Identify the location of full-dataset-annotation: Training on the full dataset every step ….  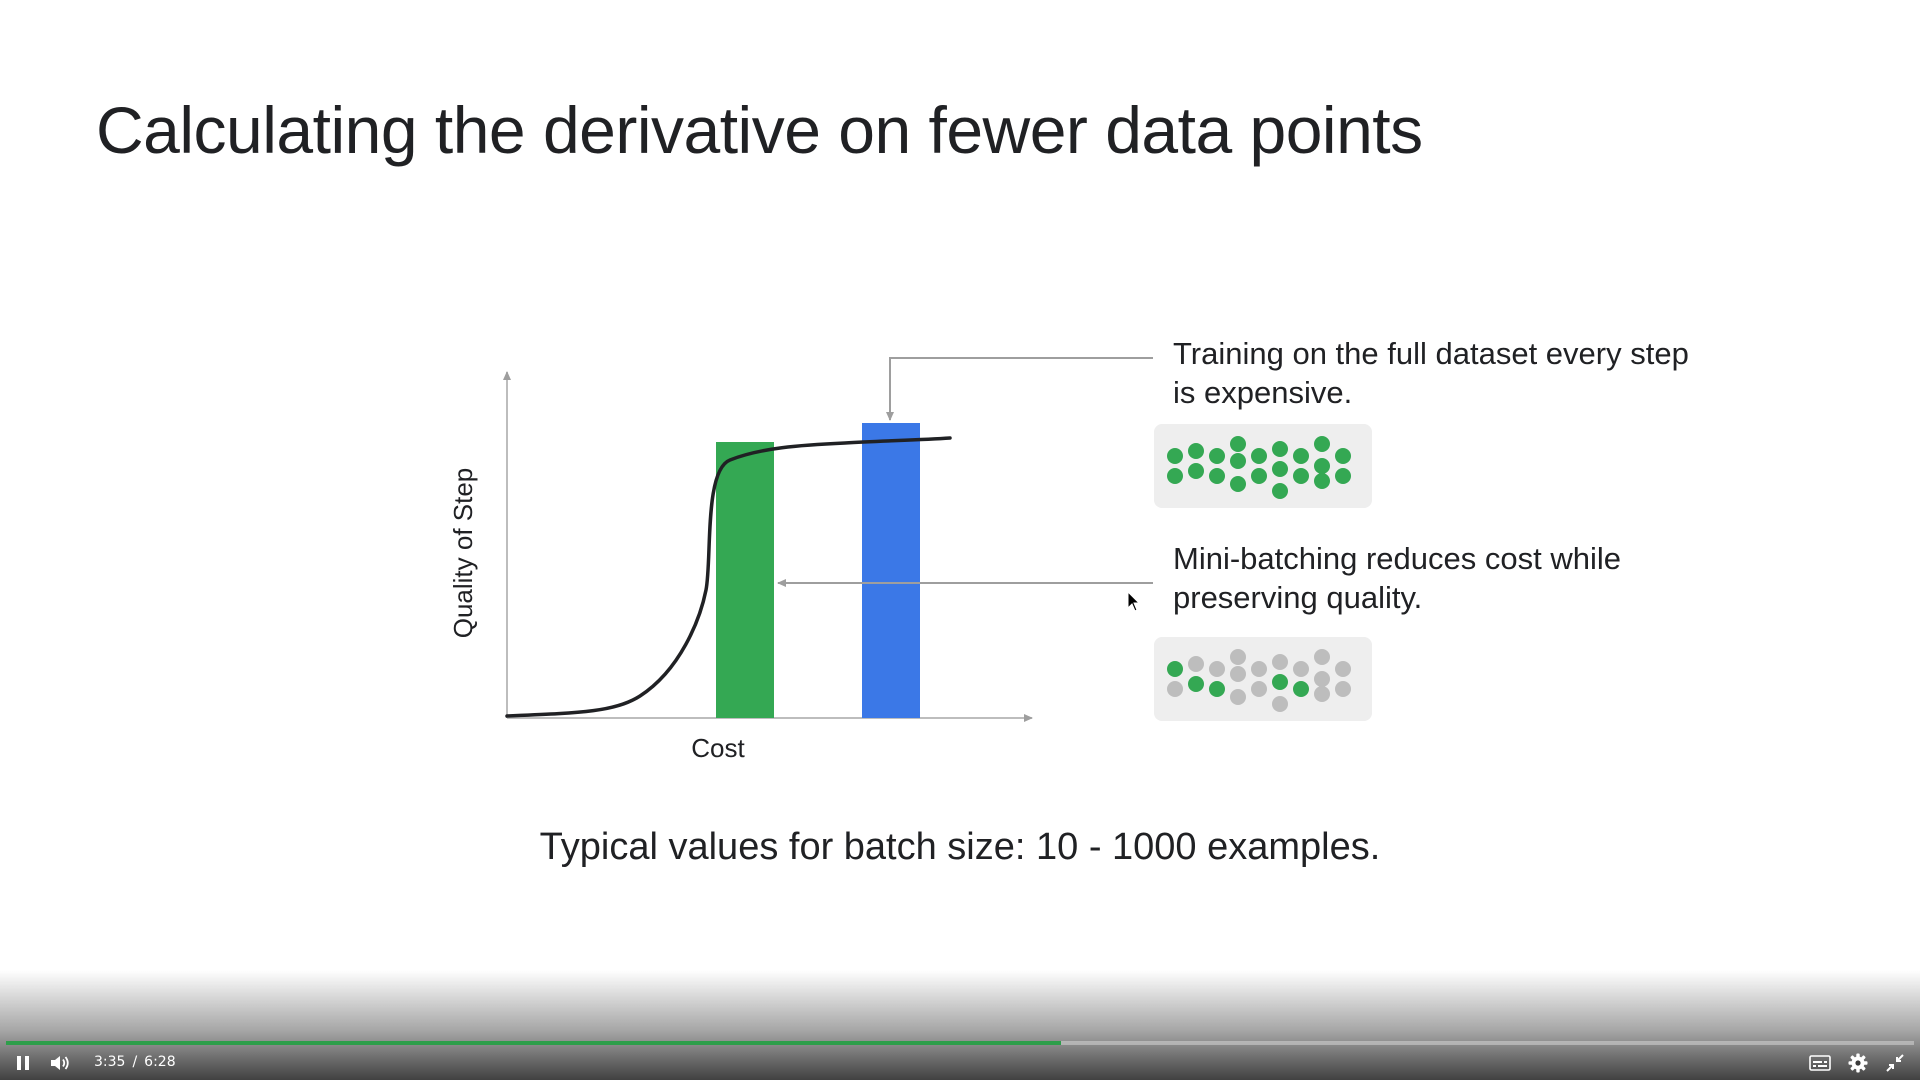
(1431, 373).